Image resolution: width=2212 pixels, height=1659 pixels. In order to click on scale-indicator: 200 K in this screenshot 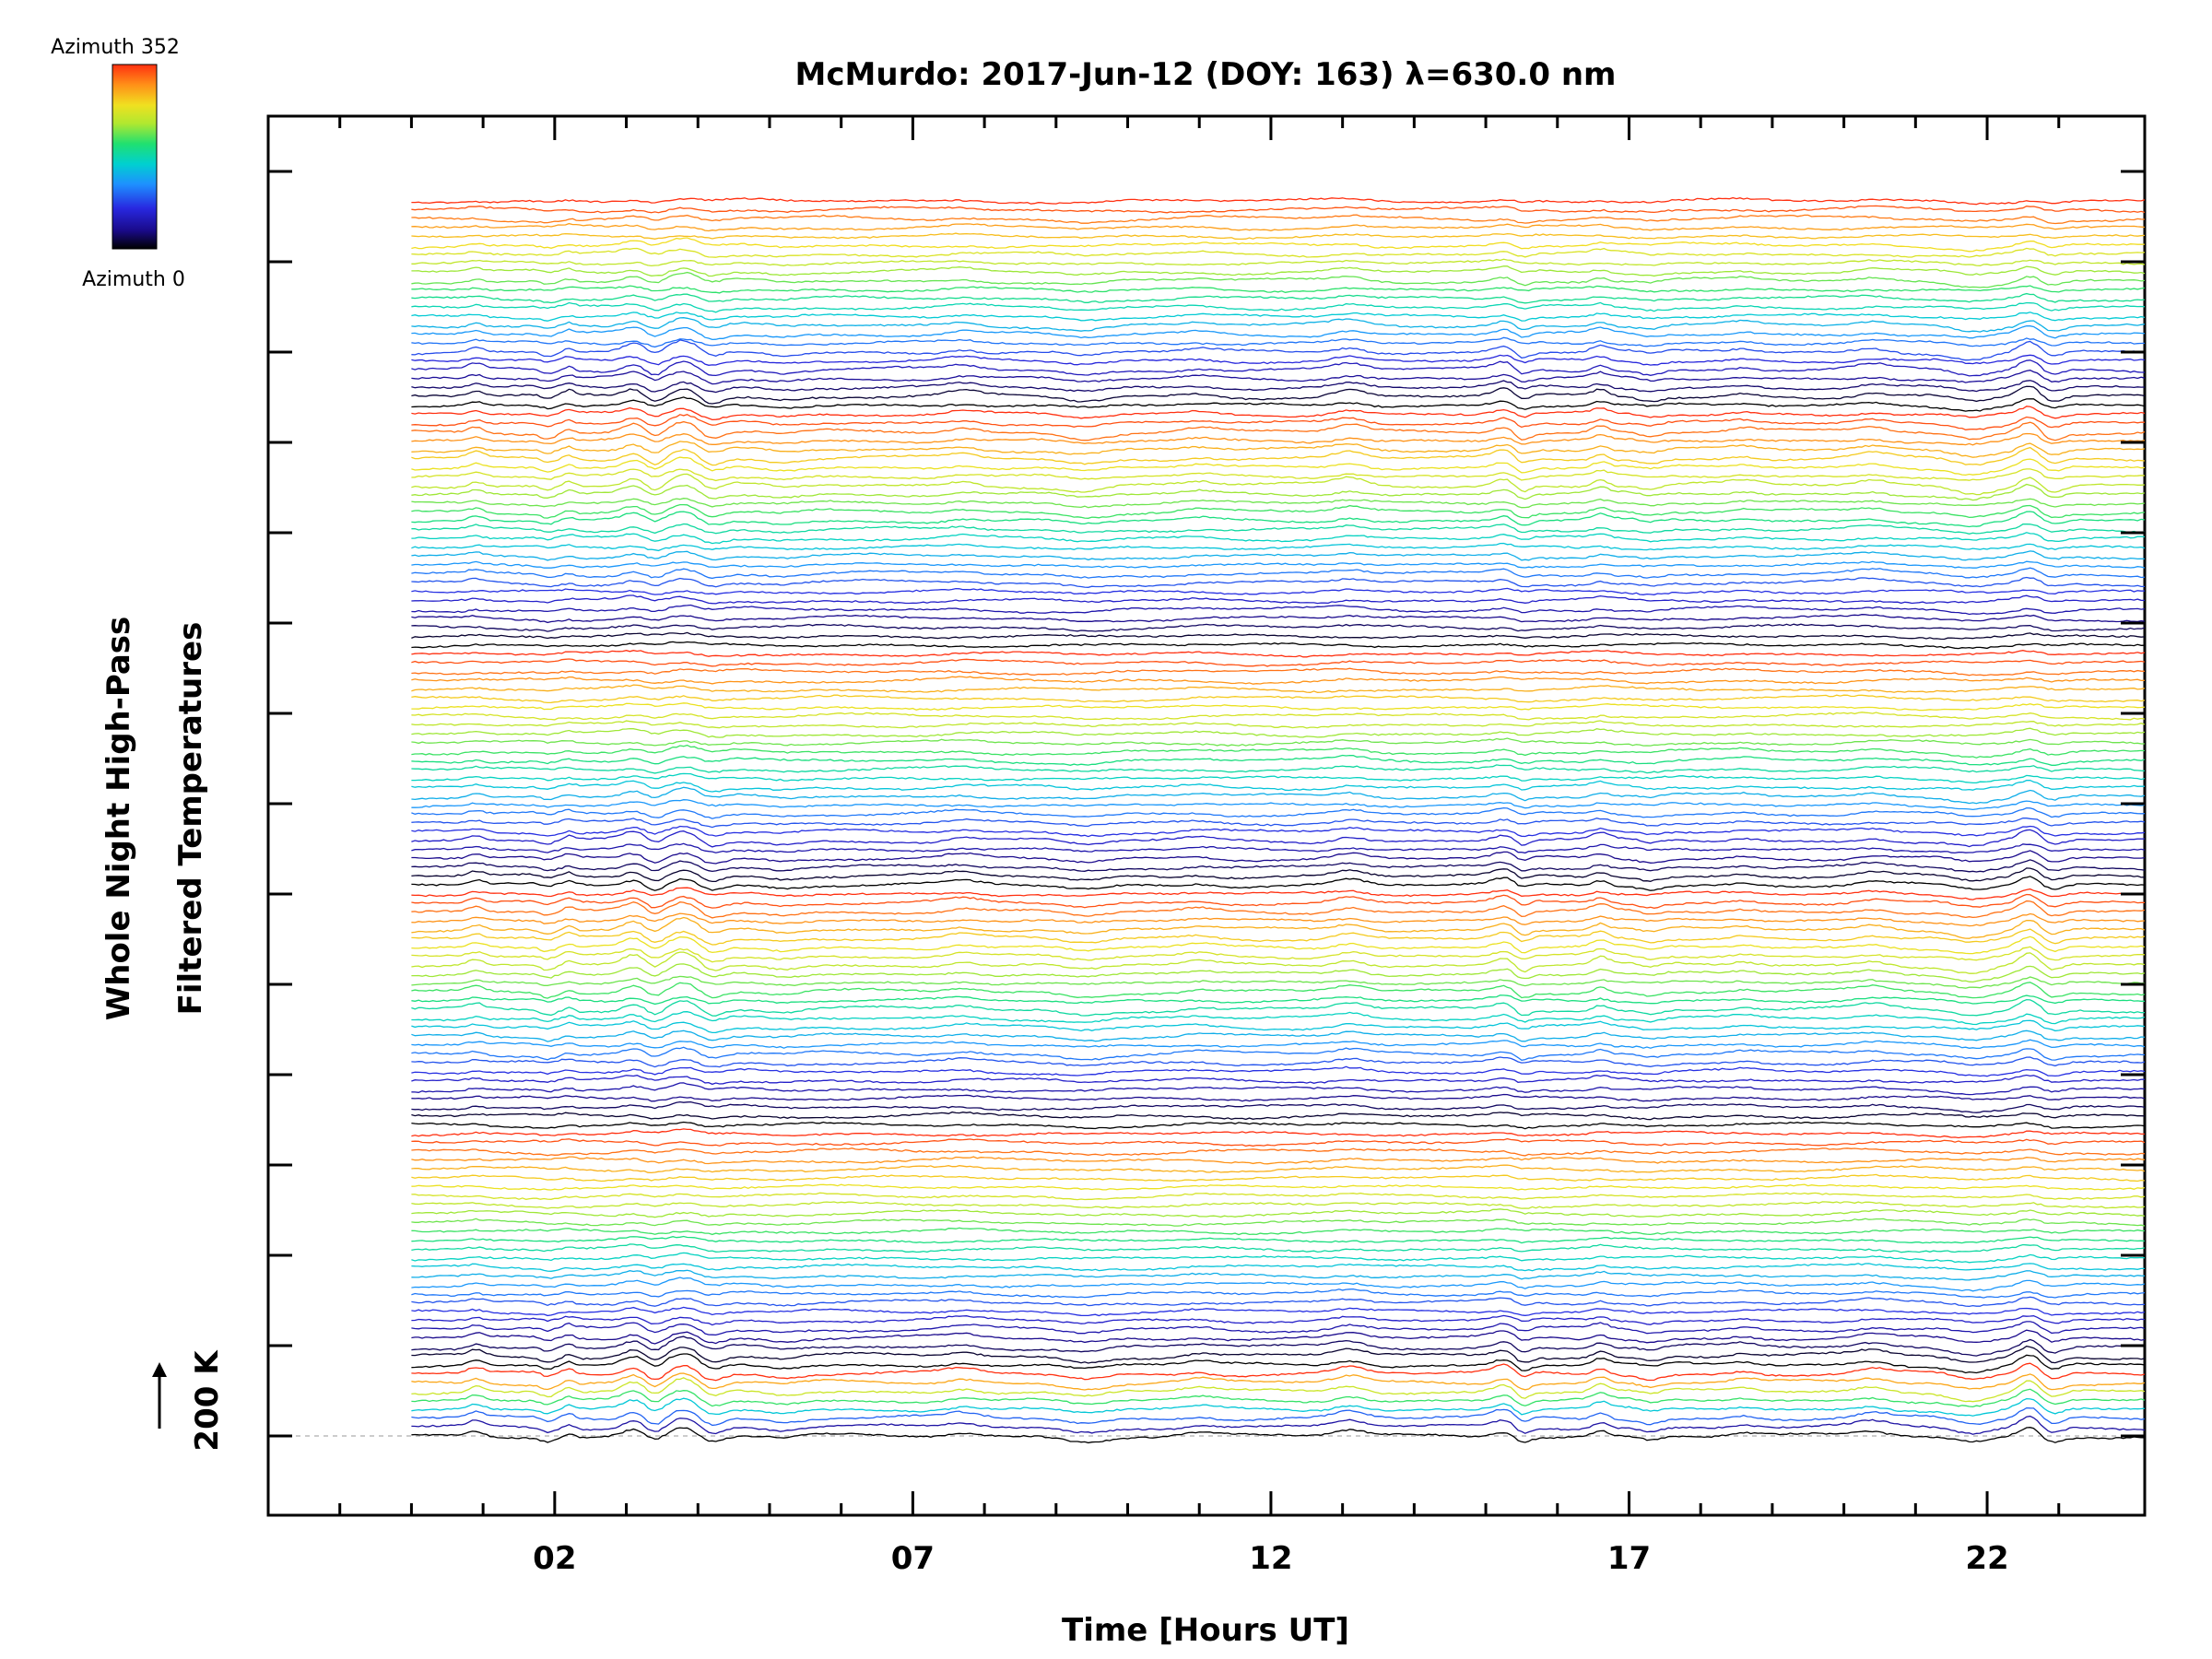, I will do `click(189, 1400)`.